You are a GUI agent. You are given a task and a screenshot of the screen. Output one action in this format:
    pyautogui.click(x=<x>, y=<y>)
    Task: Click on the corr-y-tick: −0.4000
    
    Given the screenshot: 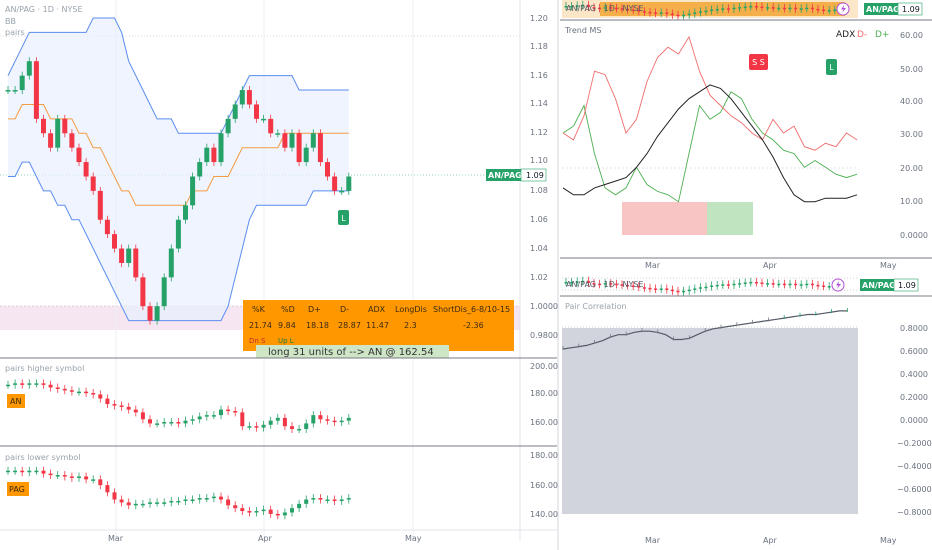 What is the action you would take?
    pyautogui.click(x=914, y=466)
    